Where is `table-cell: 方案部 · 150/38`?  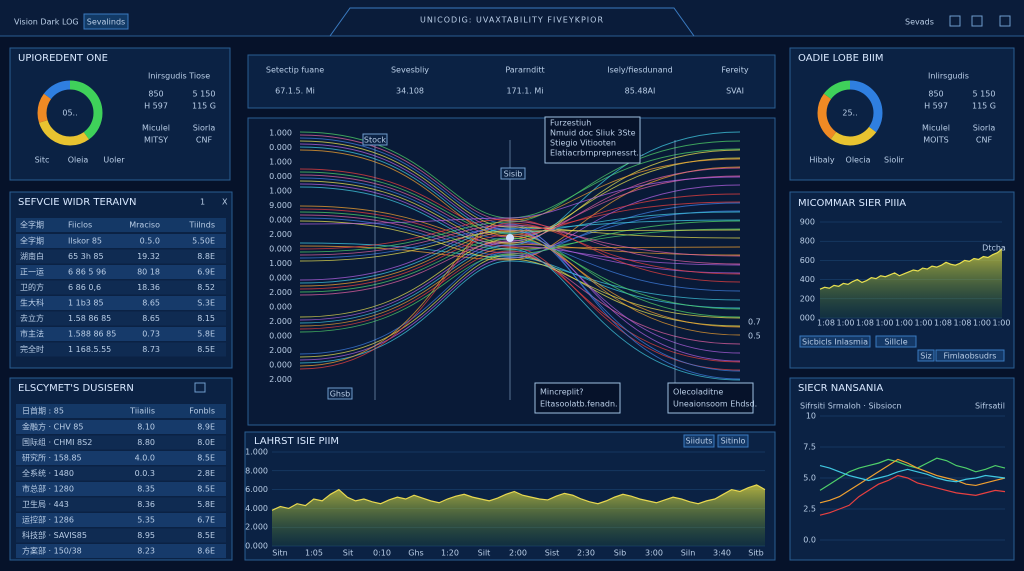
table-cell: 方案部 · 150/38 is located at coordinates (52, 551).